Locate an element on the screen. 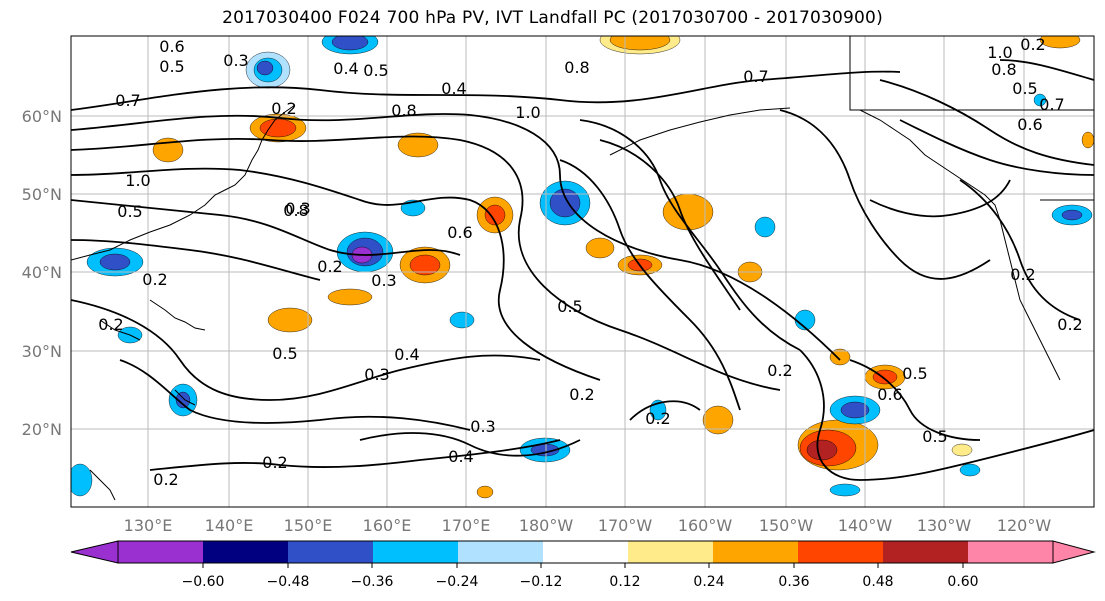 The height and width of the screenshot is (601, 1105). latitude-labels: 60°N 50°N 40°N 30°N 20°N is located at coordinates (42, 273).